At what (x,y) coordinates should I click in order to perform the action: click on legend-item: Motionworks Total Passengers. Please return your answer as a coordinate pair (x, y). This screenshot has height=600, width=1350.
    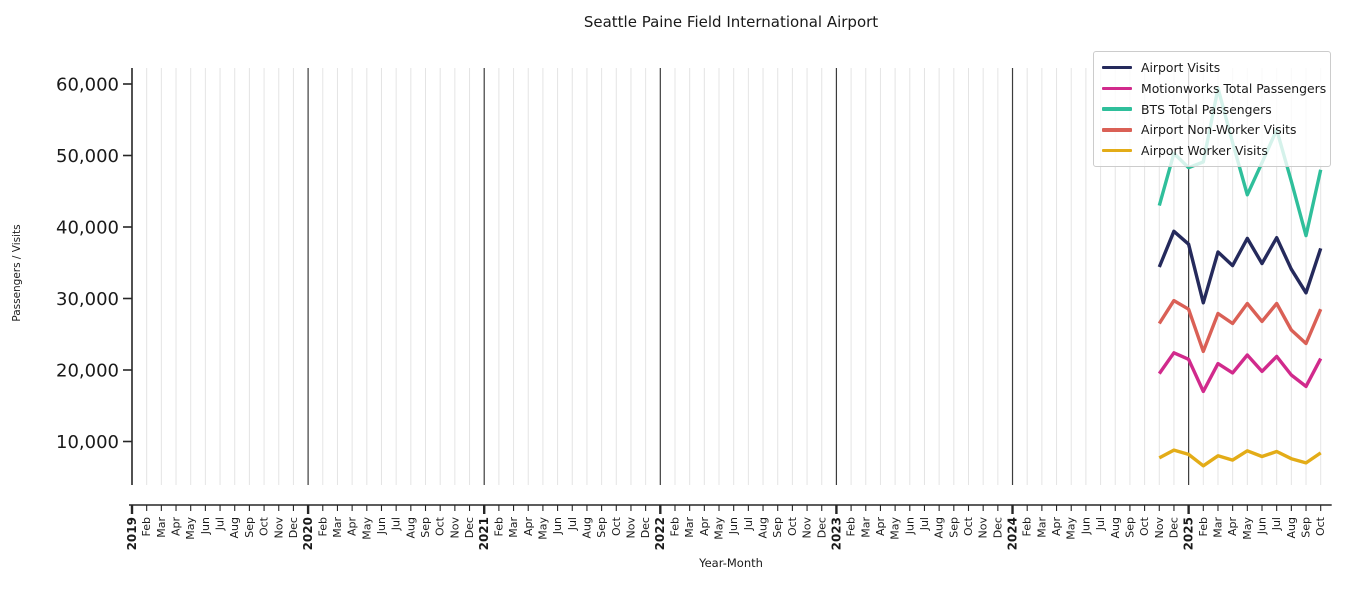
    Looking at the image, I should click on (1214, 88).